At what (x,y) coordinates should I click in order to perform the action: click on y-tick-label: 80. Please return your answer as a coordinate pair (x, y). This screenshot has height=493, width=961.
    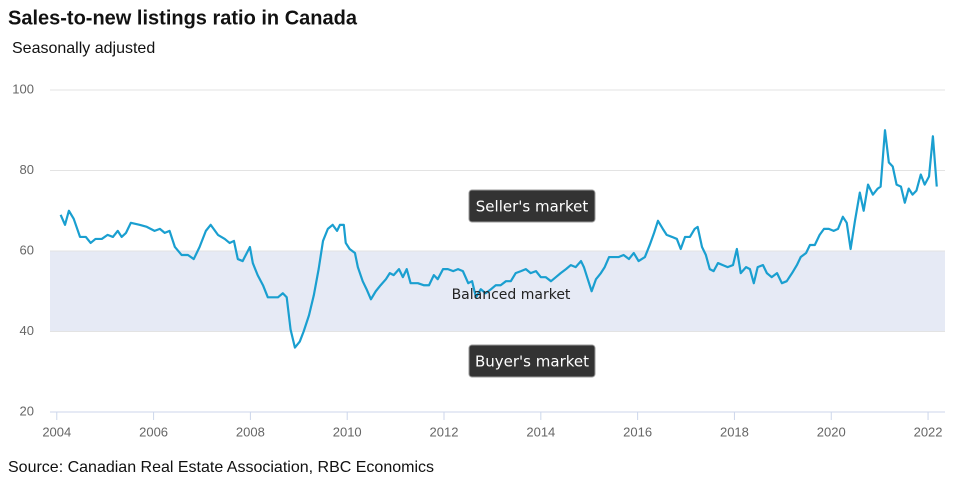
    Looking at the image, I should click on (27, 169).